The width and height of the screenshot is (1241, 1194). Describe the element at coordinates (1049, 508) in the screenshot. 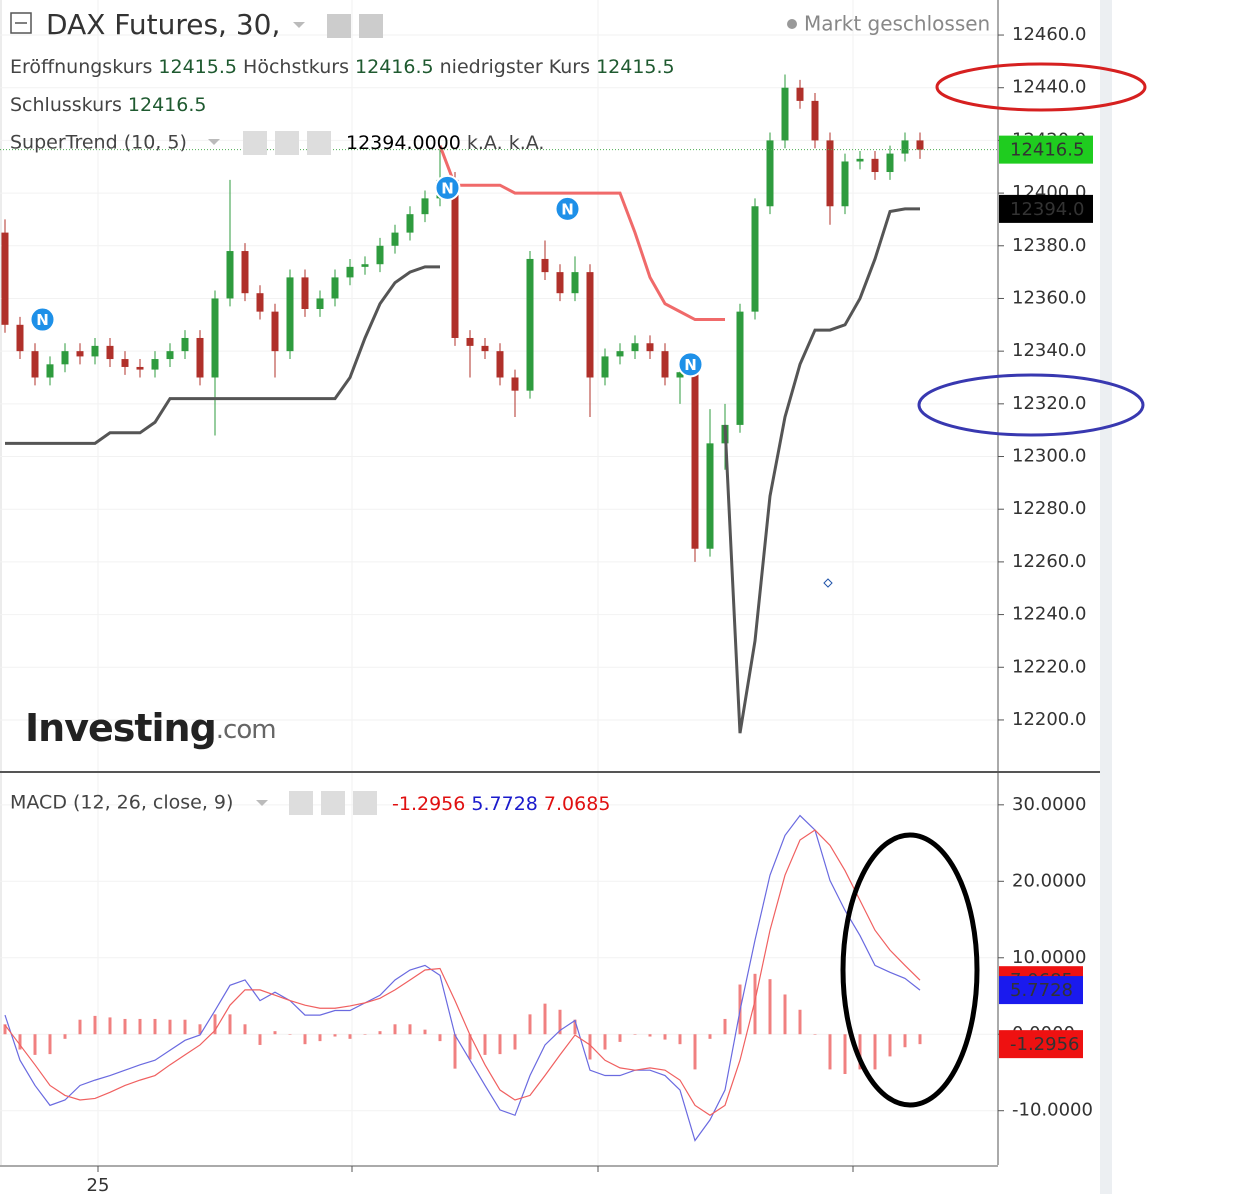

I see `y-tick-label: 12280.0` at that location.